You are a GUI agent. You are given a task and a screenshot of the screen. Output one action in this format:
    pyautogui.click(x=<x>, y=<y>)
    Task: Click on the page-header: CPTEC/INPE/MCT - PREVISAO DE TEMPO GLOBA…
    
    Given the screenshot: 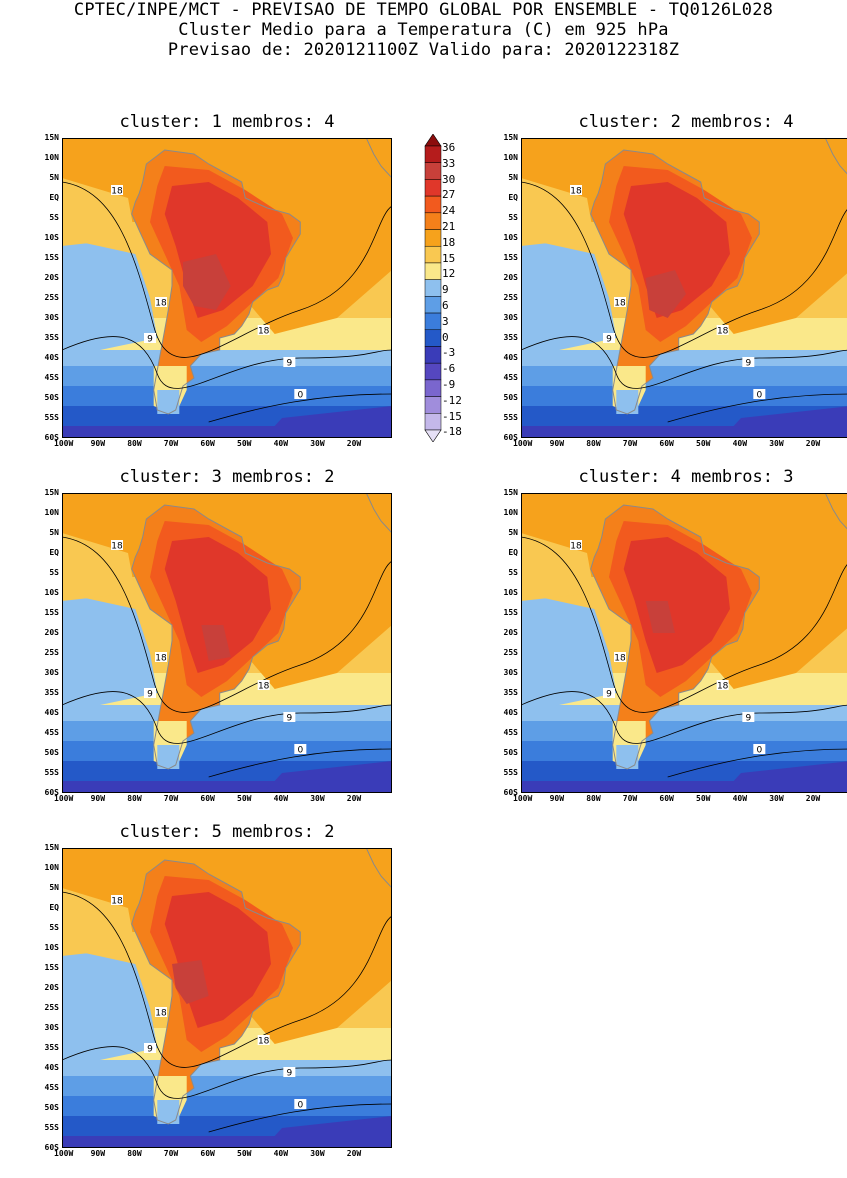 What is the action you would take?
    pyautogui.click(x=423, y=30)
    